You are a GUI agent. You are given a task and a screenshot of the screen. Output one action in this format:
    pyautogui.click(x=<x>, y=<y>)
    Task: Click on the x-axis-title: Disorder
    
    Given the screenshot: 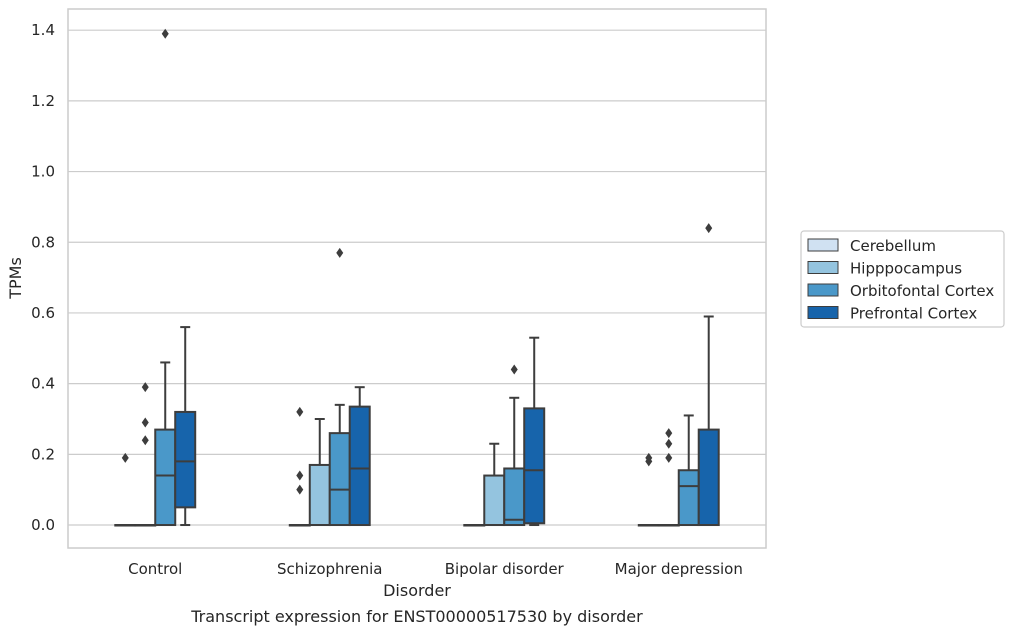 What is the action you would take?
    pyautogui.click(x=417, y=590)
    